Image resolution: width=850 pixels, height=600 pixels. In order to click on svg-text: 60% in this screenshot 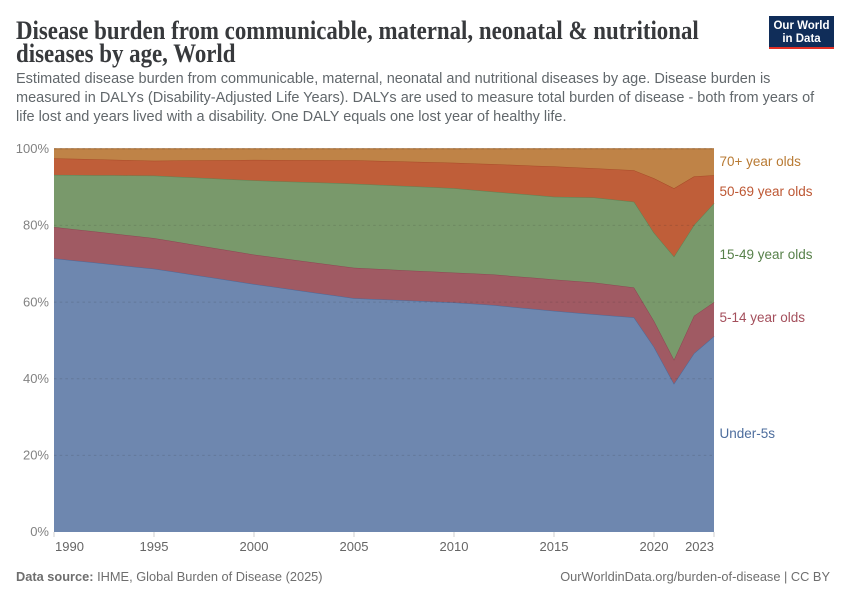, I will do `click(36, 301)`.